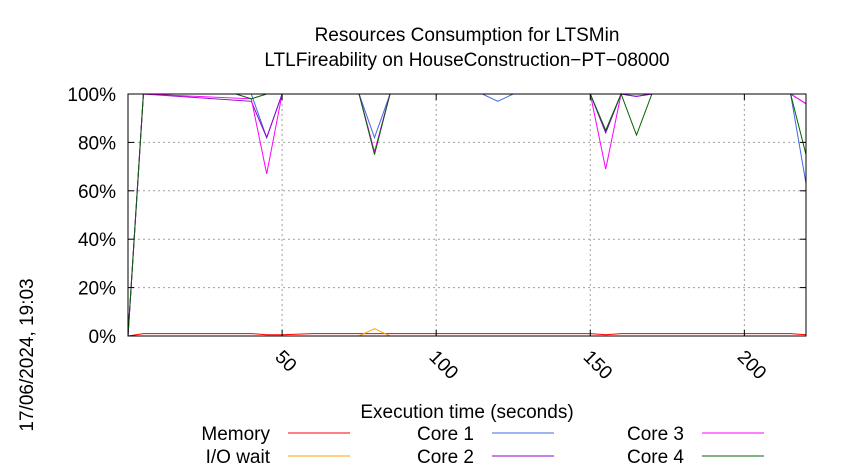  Describe the element at coordinates (467, 35) in the screenshot. I see `chart-title: Resources Consumption for LTSMin` at that location.